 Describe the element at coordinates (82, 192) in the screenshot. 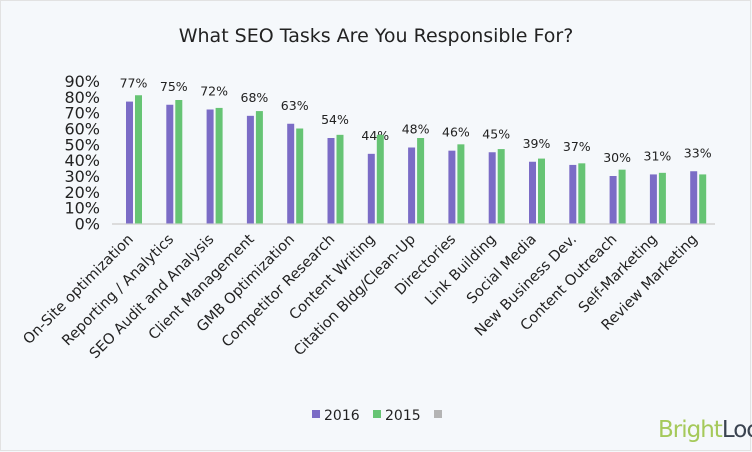

I see `y-tick-label: 20%` at that location.